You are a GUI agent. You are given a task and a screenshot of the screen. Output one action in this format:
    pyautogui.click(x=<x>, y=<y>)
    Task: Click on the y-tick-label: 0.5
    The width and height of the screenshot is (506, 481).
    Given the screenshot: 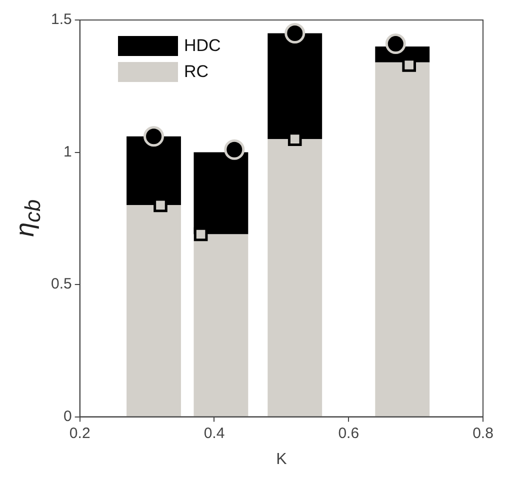 What is the action you would take?
    pyautogui.click(x=61, y=284)
    